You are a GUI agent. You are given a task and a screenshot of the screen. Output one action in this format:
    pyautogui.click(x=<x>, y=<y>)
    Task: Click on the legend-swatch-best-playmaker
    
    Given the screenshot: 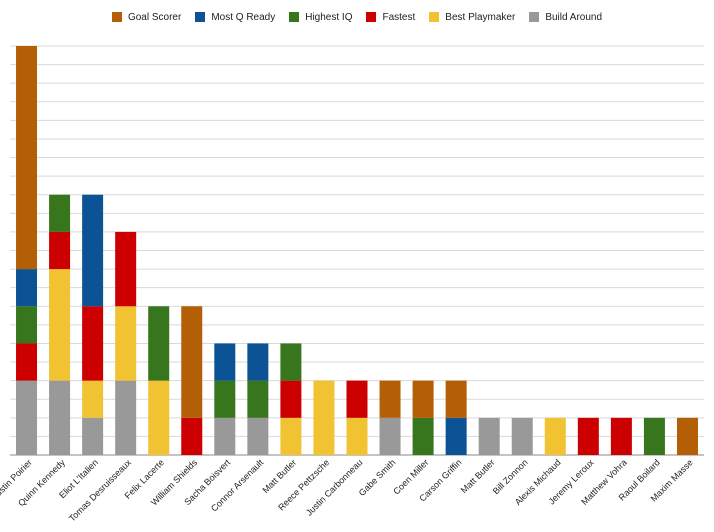 What is the action you would take?
    pyautogui.click(x=434, y=17)
    